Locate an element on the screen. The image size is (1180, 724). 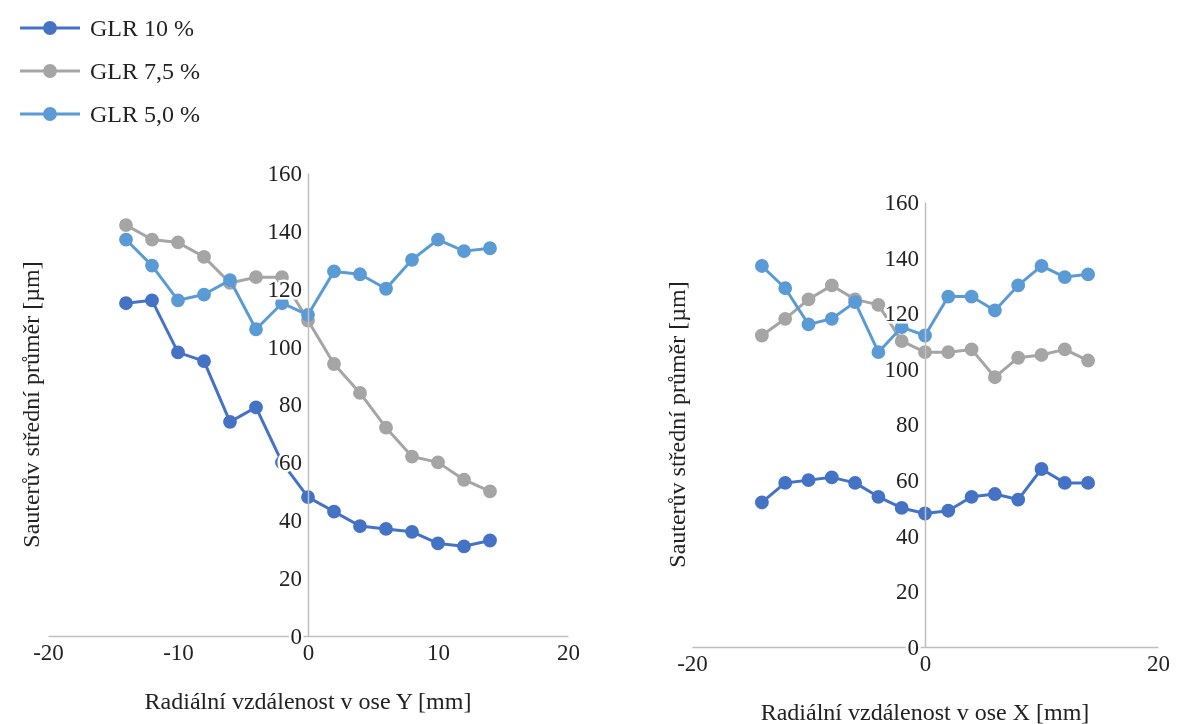
legend-label: GLR 5,0 % is located at coordinates (145, 114).